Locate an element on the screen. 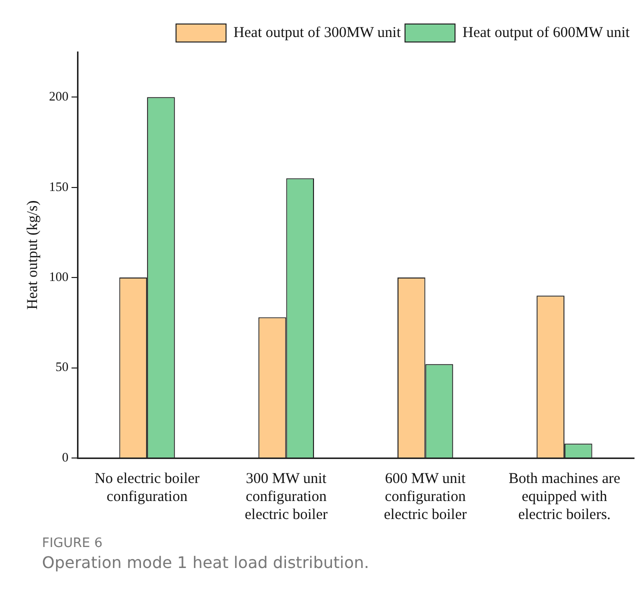  legend-label: Heat output of 600MW unit is located at coordinates (546, 32).